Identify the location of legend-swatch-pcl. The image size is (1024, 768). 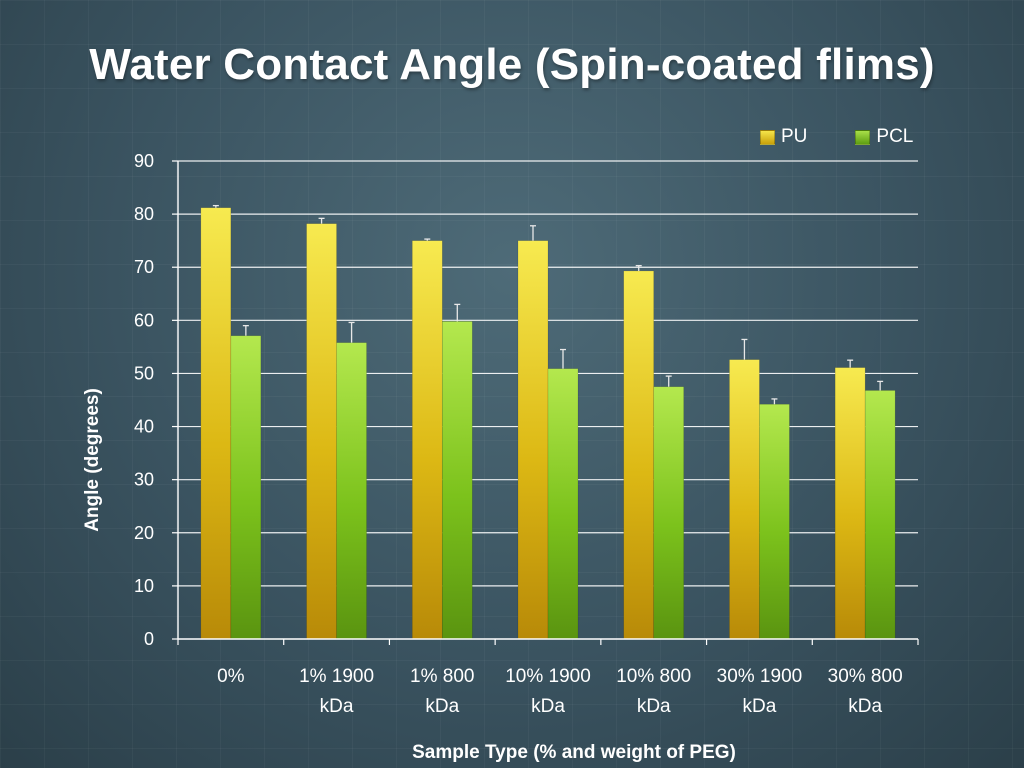
(863, 137).